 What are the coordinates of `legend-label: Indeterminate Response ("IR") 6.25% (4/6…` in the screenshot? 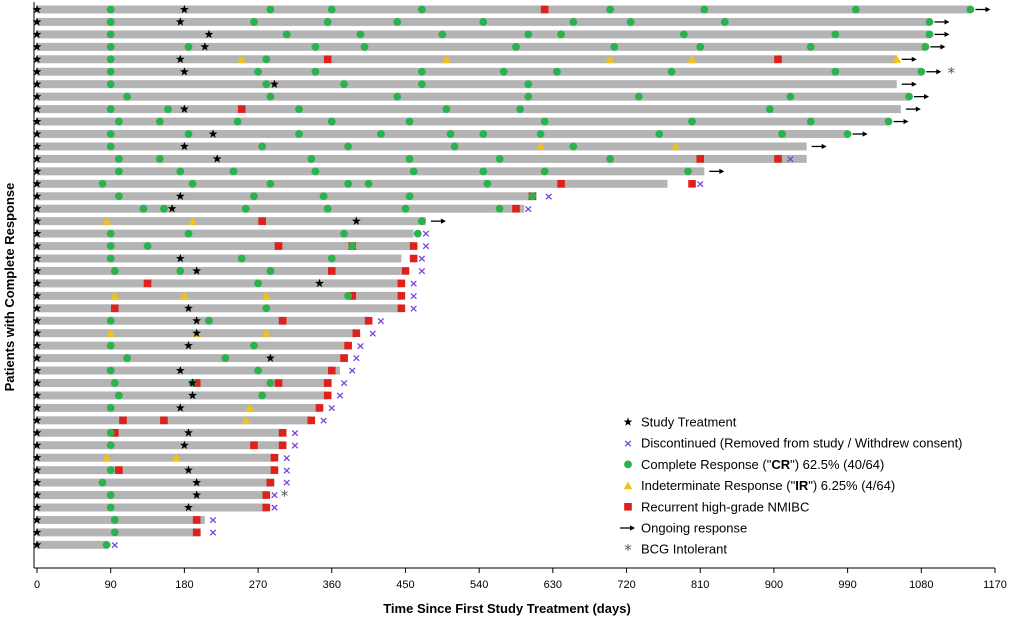 It's located at (768, 485).